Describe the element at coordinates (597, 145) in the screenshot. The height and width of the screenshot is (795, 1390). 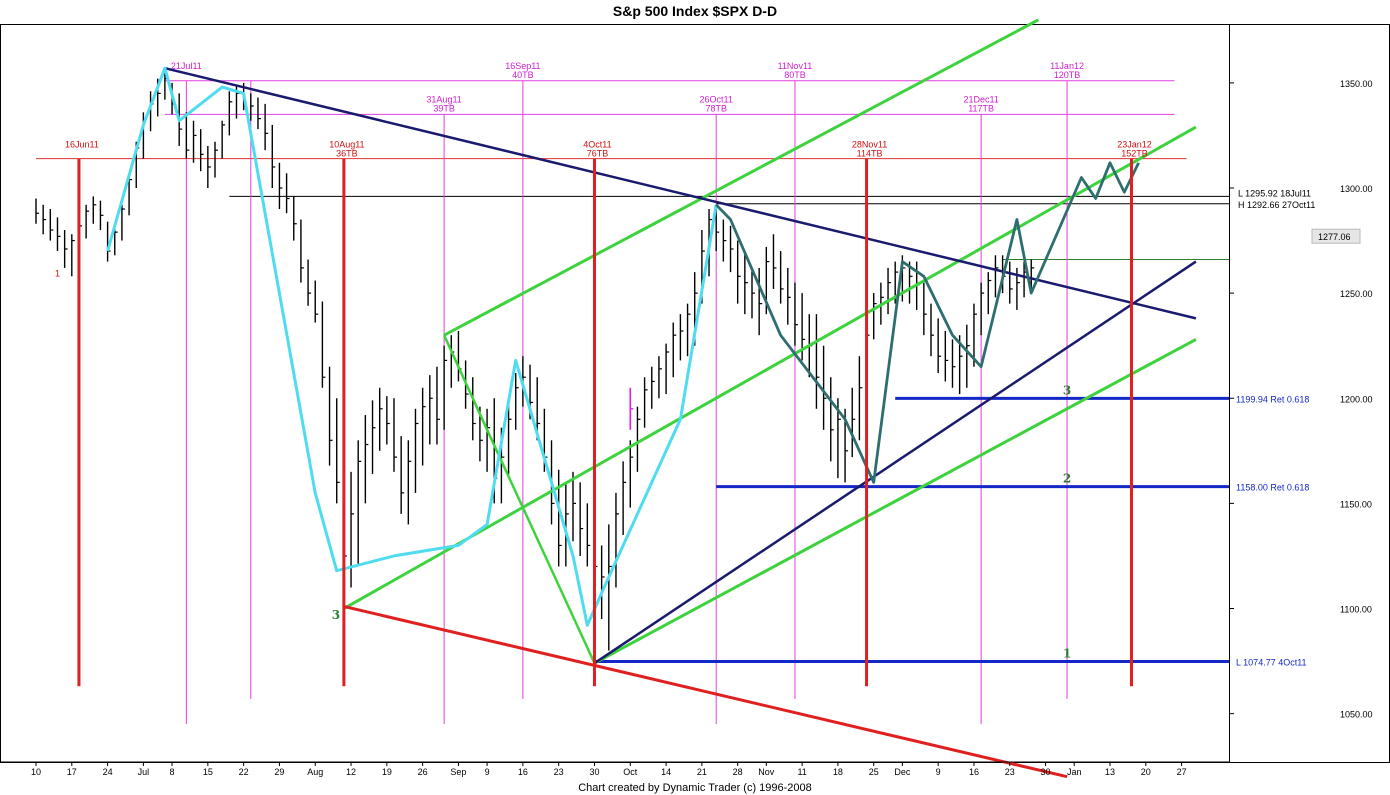
I see `red-date-label: 4Oct11` at that location.